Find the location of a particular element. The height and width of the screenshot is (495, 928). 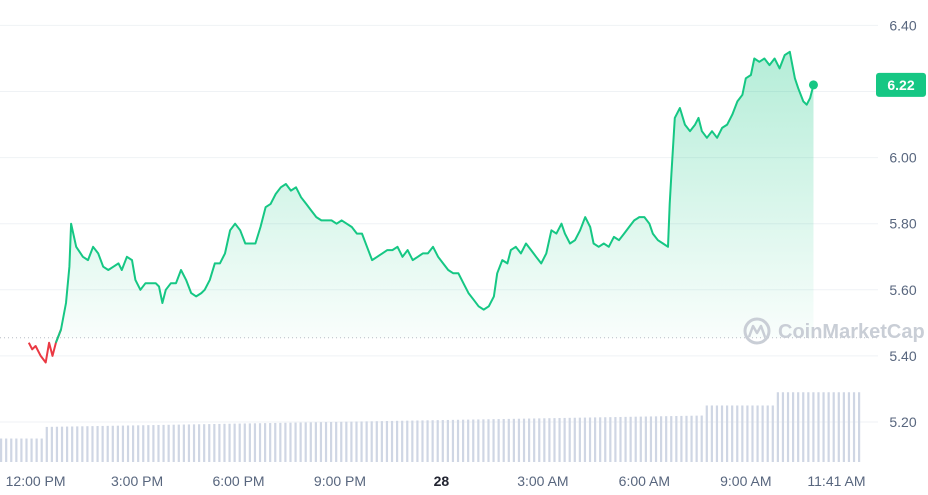

current-price-badge: 6.22 is located at coordinates (901, 84).